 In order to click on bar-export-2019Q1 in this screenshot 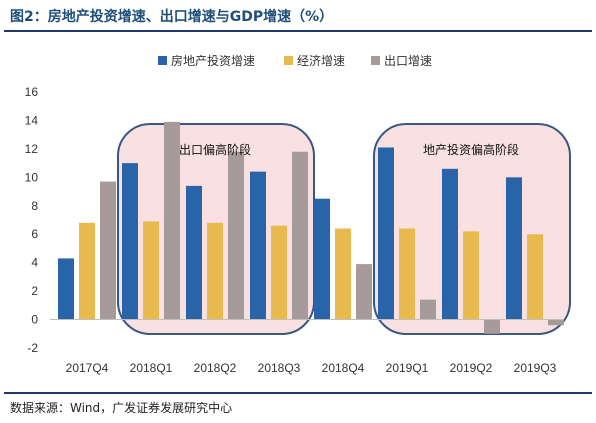, I will do `click(428, 309)`.